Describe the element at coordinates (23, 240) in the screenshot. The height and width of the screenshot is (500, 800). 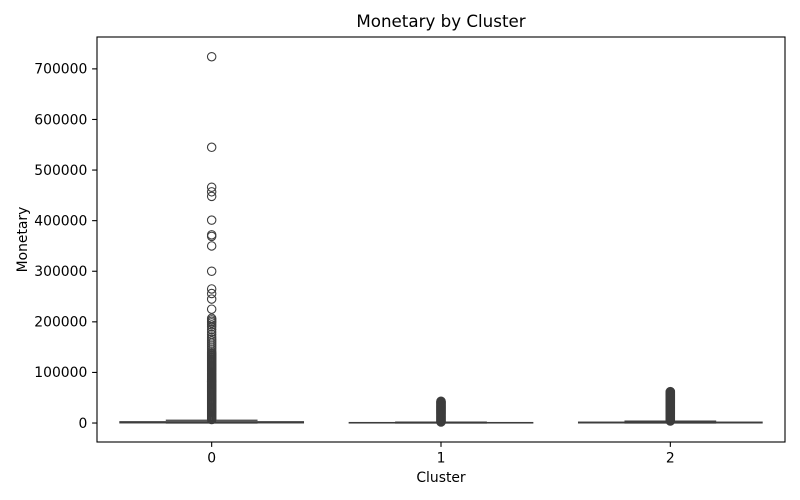
I see `y-axis-label: Monetary` at that location.